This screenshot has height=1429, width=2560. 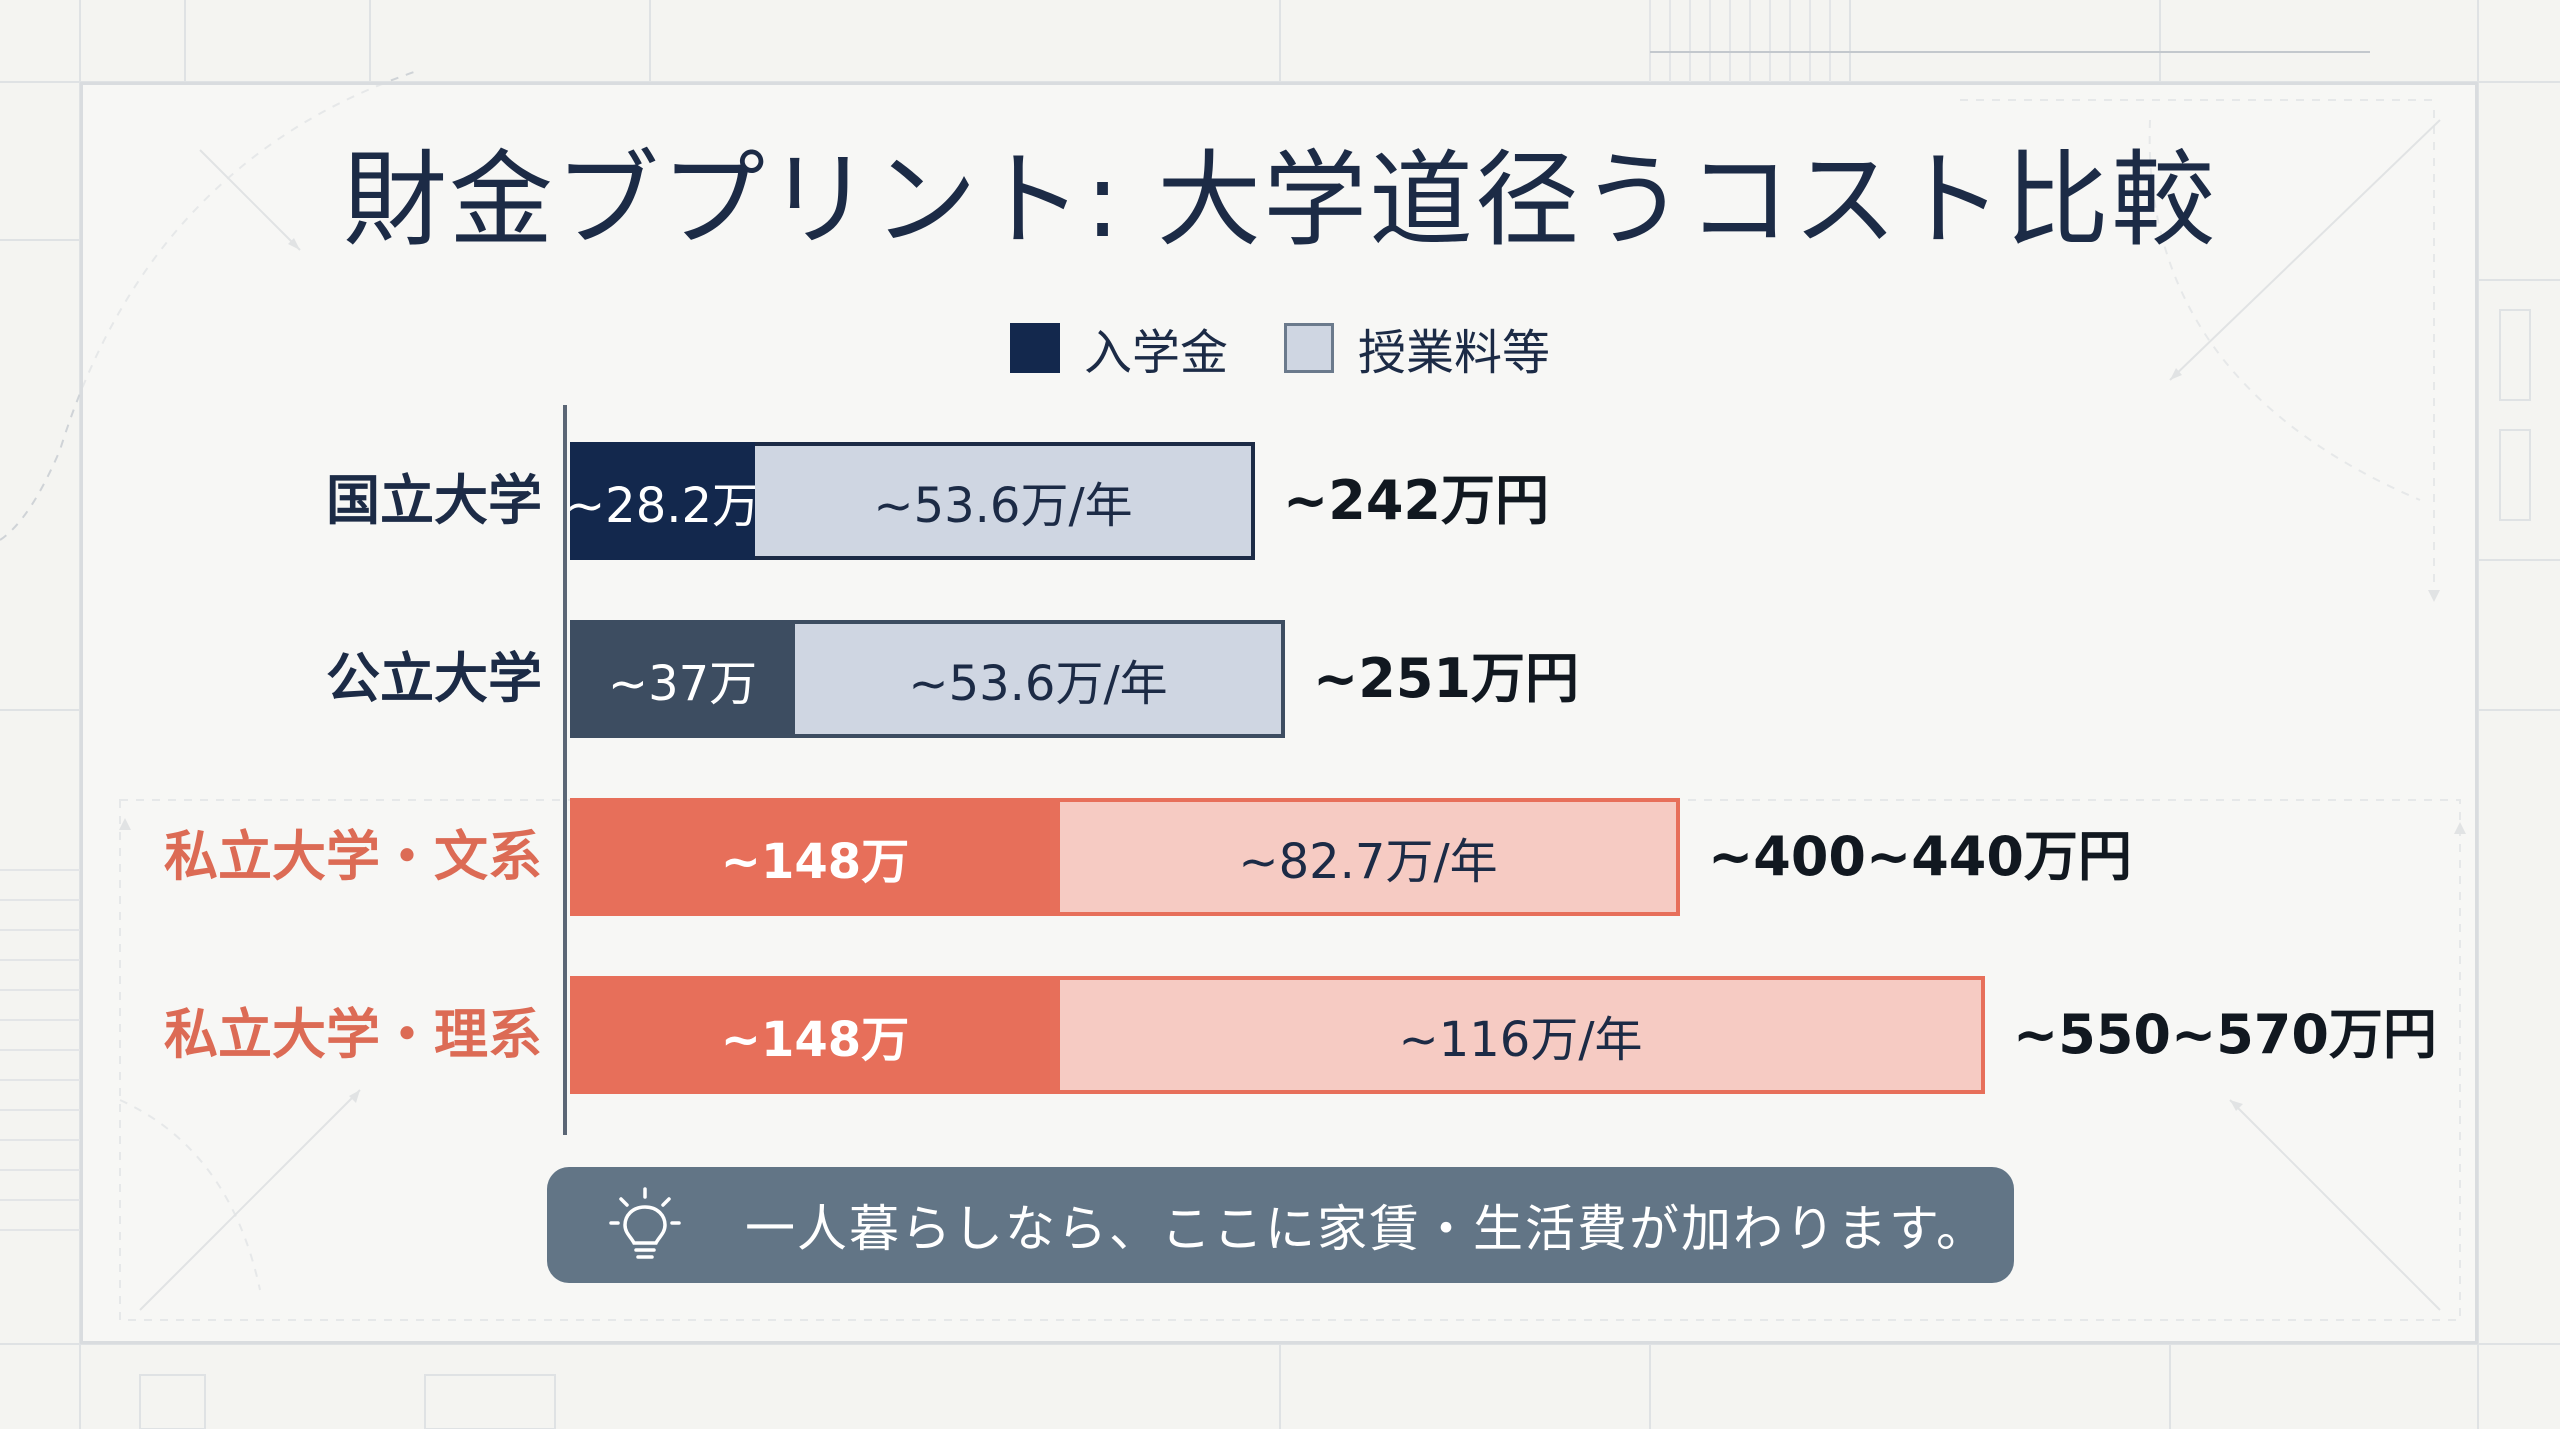 I want to click on total-label: ~242万円, so click(x=1416, y=500).